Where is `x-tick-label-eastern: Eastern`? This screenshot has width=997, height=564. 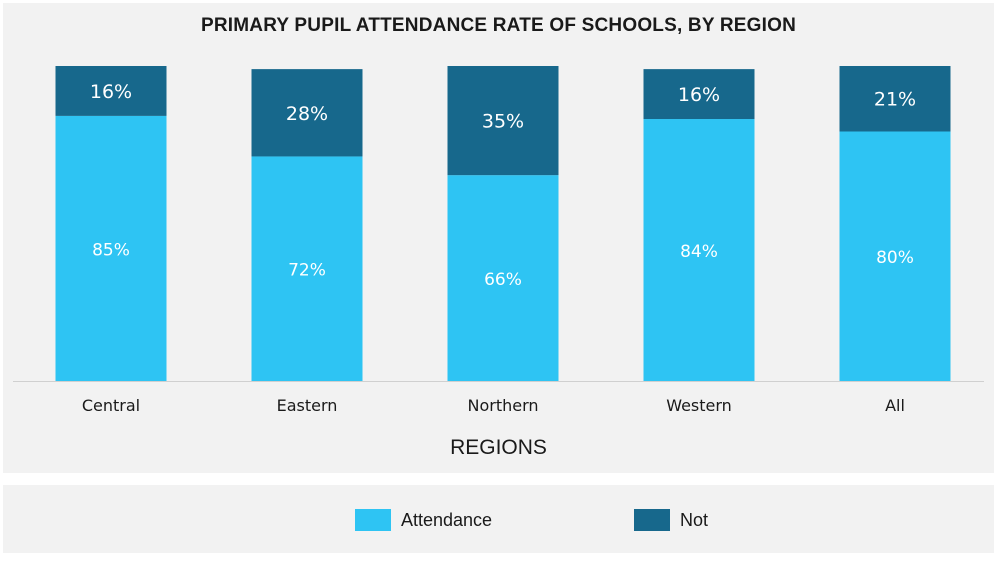 x-tick-label-eastern: Eastern is located at coordinates (307, 405).